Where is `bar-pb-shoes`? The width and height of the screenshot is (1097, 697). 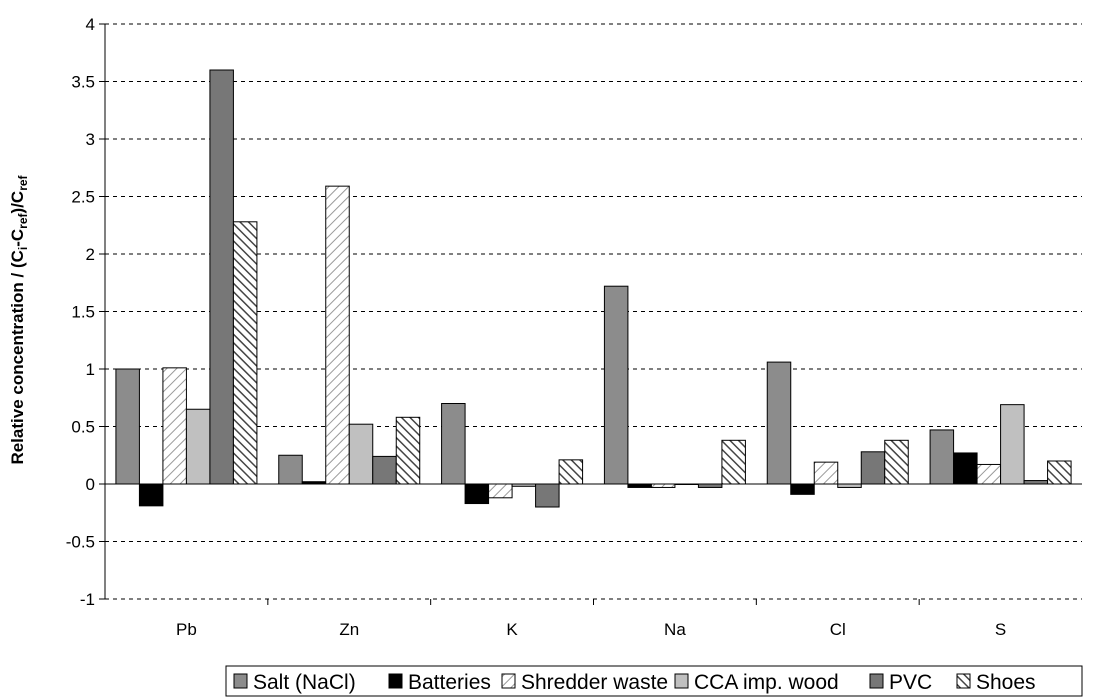 bar-pb-shoes is located at coordinates (245, 353).